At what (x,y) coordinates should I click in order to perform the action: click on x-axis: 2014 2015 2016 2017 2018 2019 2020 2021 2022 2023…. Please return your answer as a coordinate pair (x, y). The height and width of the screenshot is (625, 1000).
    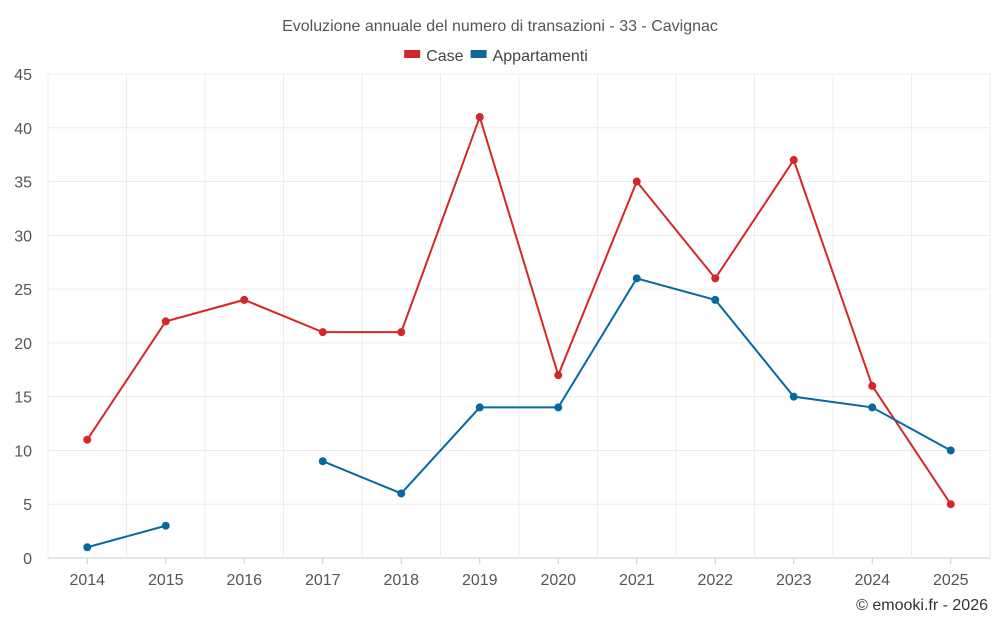
    Looking at the image, I should click on (519, 573).